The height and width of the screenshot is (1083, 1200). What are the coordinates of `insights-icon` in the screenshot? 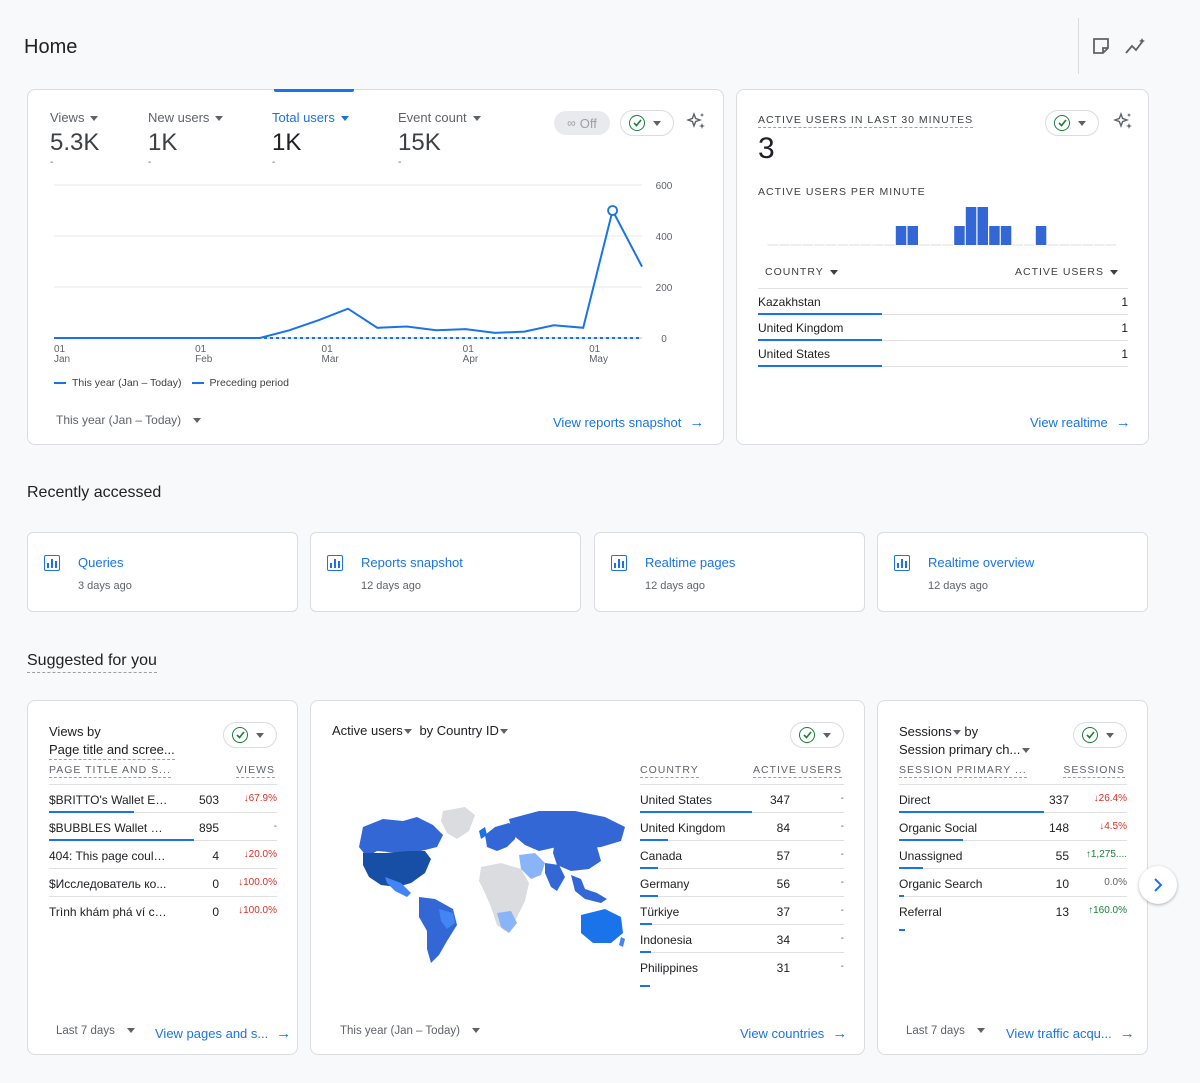 It's located at (1136, 46).